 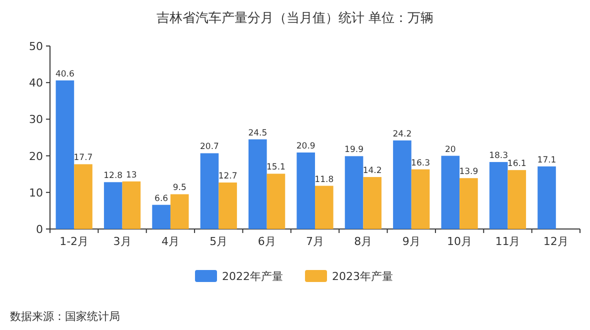 What do you see at coordinates (315, 241) in the screenshot?
I see `x-tick-label: 7月` at bounding box center [315, 241].